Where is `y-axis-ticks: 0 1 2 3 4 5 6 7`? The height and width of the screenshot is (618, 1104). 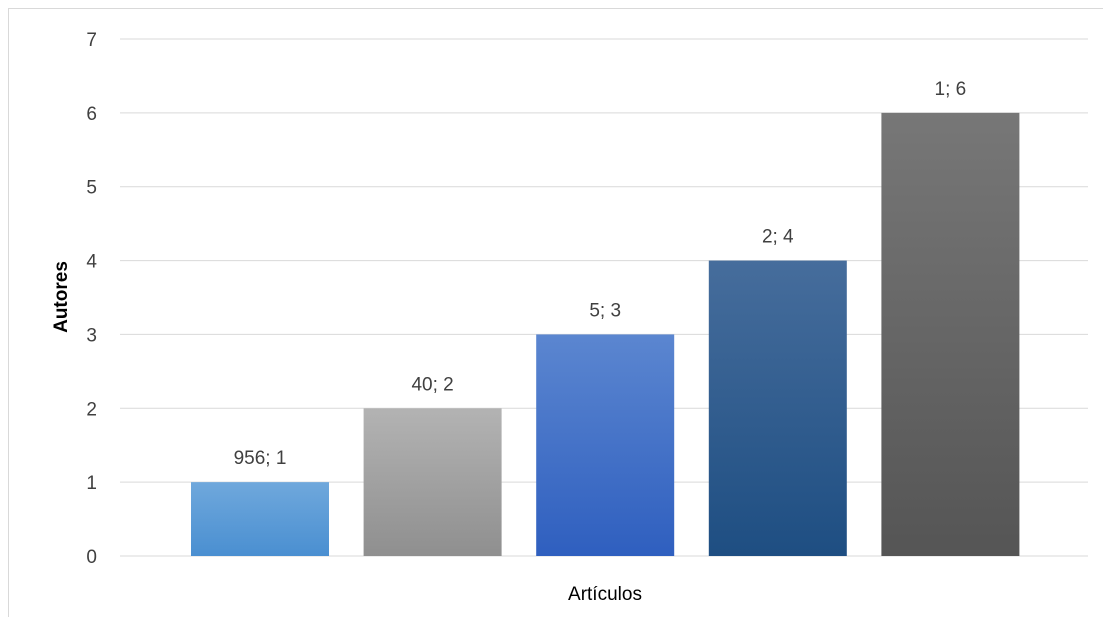
y-axis-ticks: 0 1 2 3 4 5 6 7 is located at coordinates (91, 299).